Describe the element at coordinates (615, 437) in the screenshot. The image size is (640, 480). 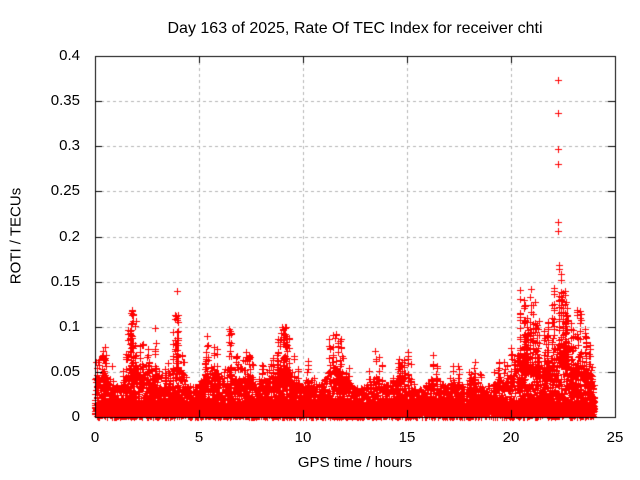
I see `x-tick-label: 25` at that location.